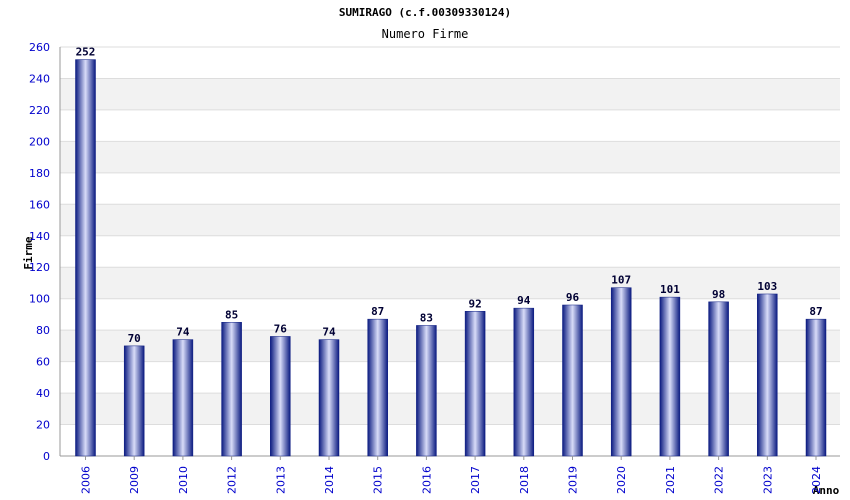  What do you see at coordinates (767, 480) in the screenshot?
I see `x-tick-label: 2023` at bounding box center [767, 480].